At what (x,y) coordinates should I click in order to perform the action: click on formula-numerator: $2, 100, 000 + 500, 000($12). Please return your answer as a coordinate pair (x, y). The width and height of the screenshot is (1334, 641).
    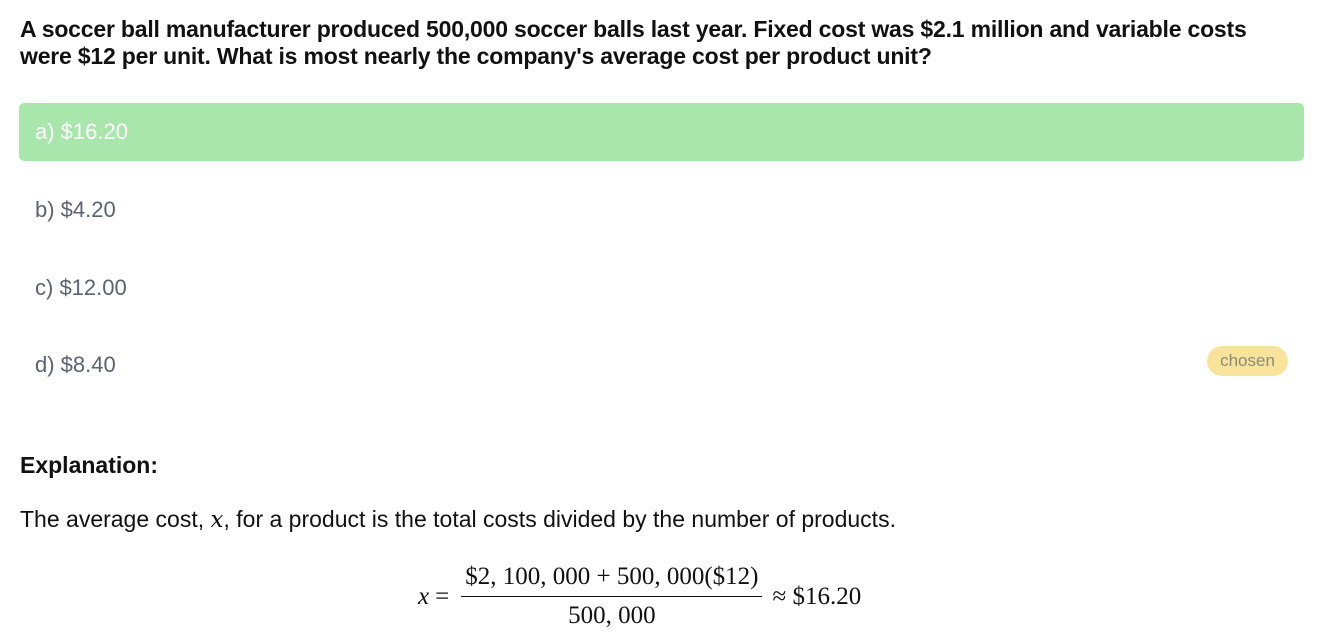
    Looking at the image, I should click on (612, 579).